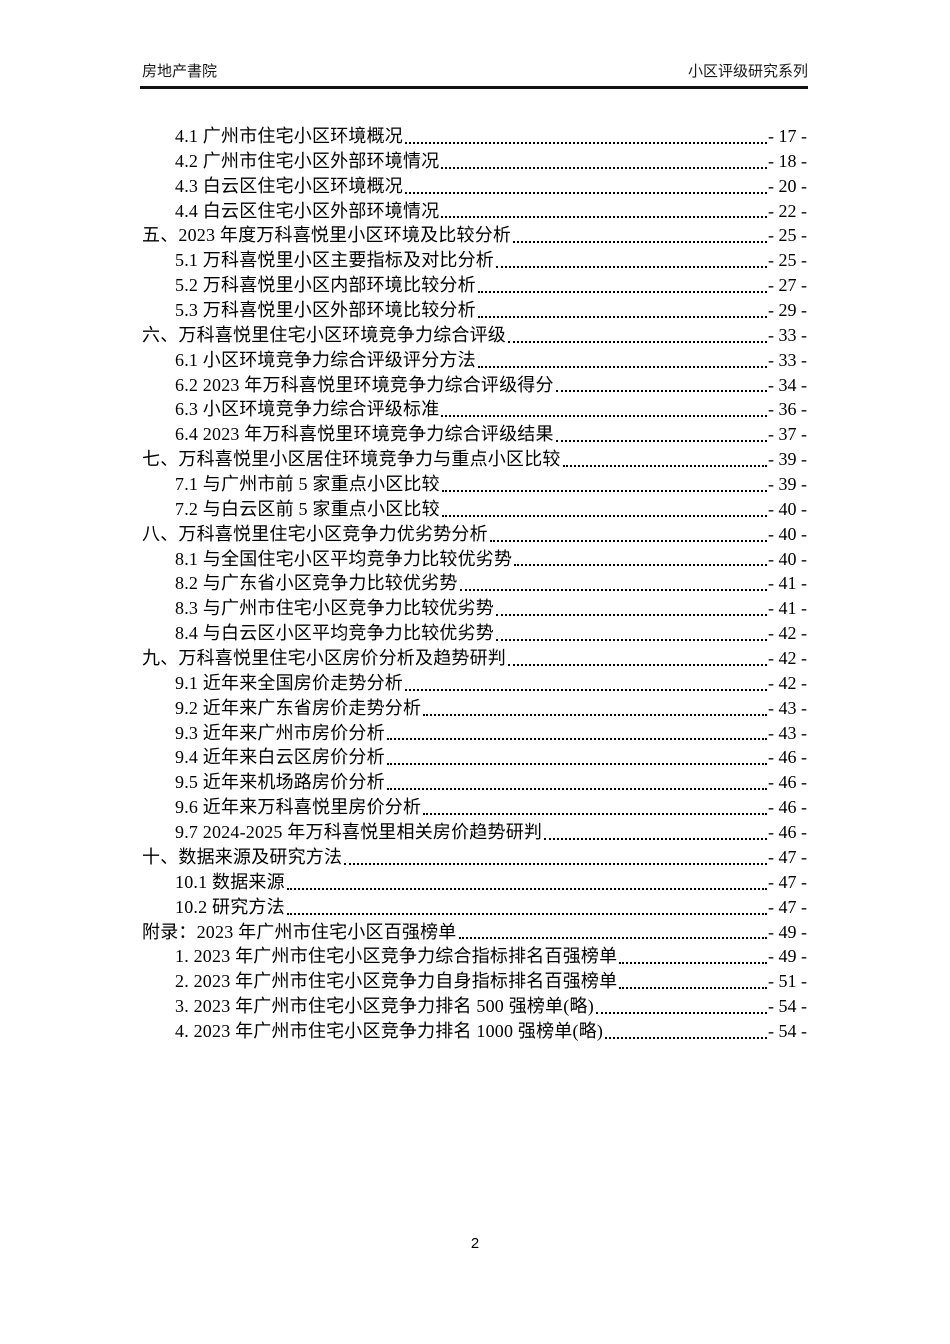 The image size is (950, 1344). What do you see at coordinates (474, 409) in the screenshot?
I see `toc-entry: 6.3 小区环境竞争力综合评级标准 - 36 -` at bounding box center [474, 409].